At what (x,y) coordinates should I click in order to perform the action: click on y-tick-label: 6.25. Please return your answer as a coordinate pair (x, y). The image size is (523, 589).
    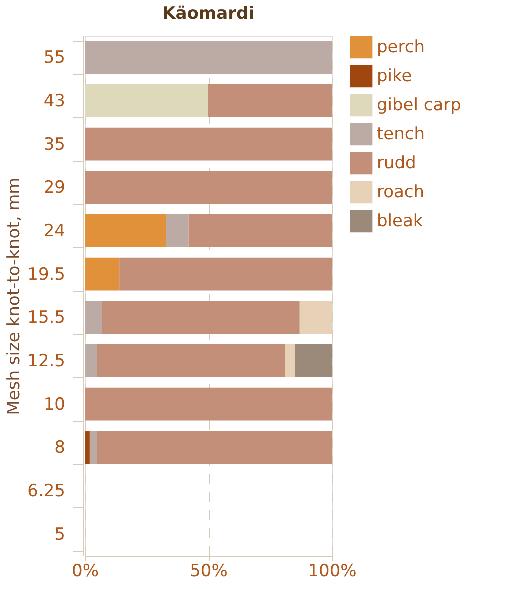
    Looking at the image, I should click on (47, 492).